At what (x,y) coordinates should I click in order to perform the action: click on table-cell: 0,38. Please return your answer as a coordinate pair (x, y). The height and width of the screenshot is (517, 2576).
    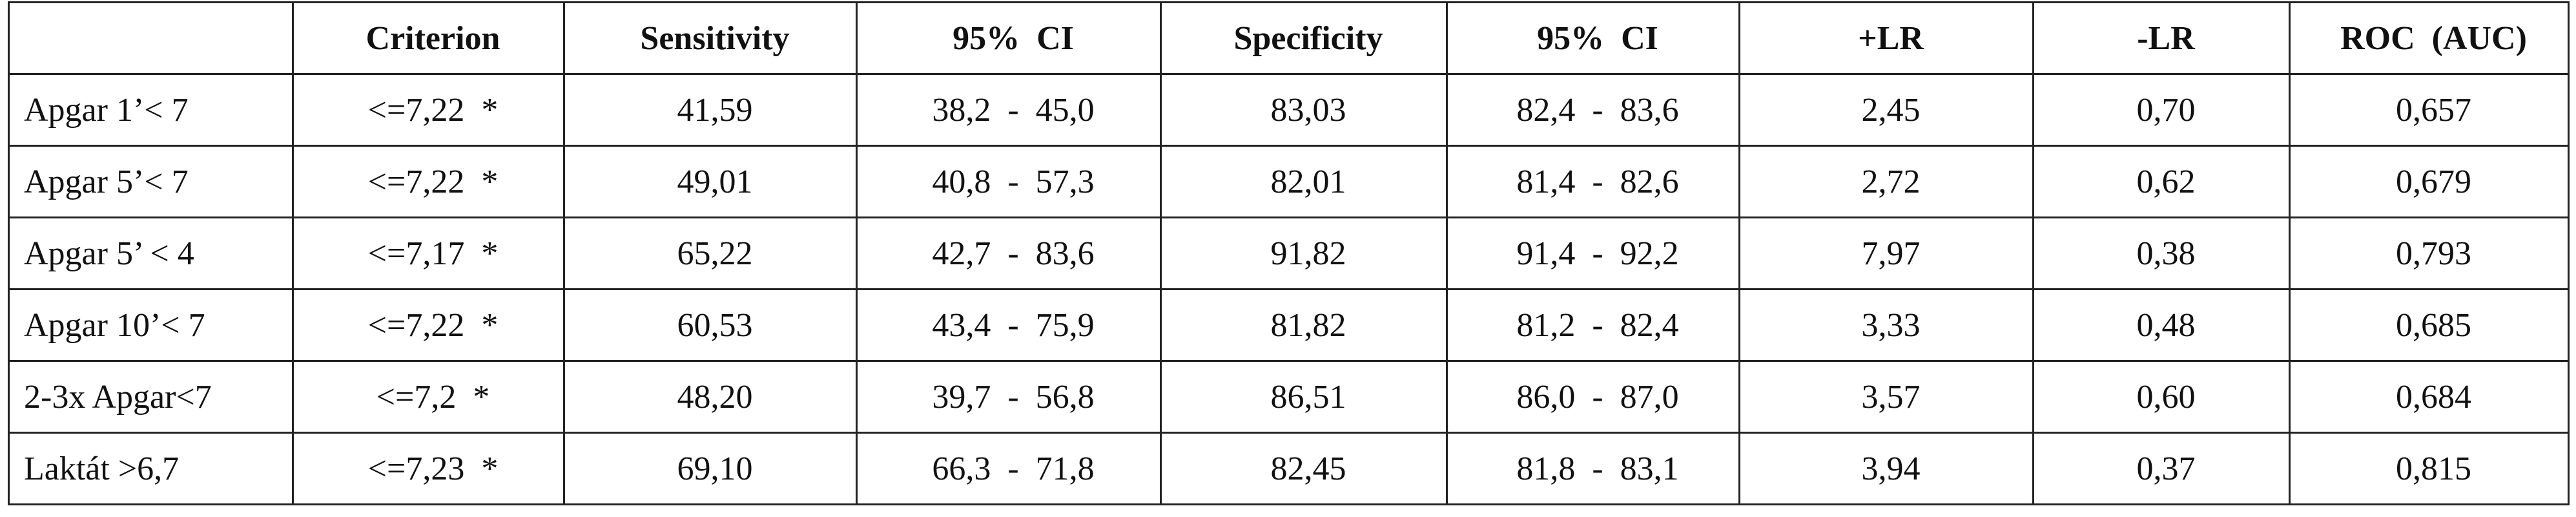
    Looking at the image, I should click on (2161, 253).